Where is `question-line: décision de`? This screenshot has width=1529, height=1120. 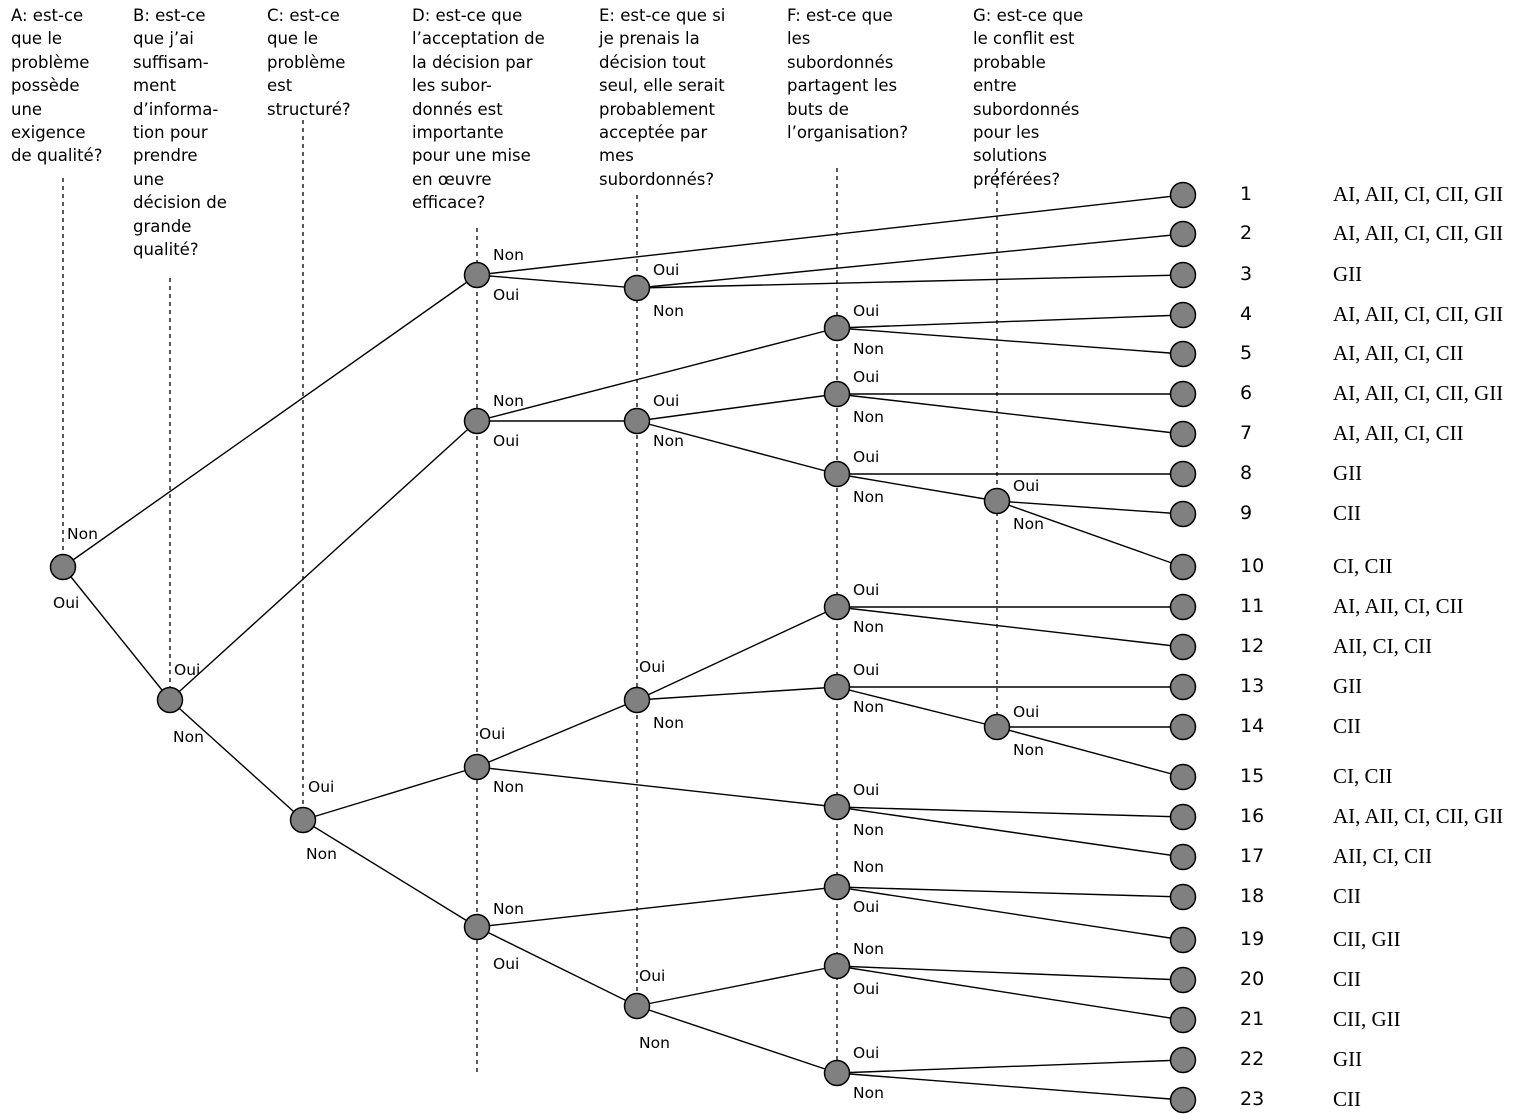
question-line: décision de is located at coordinates (180, 203).